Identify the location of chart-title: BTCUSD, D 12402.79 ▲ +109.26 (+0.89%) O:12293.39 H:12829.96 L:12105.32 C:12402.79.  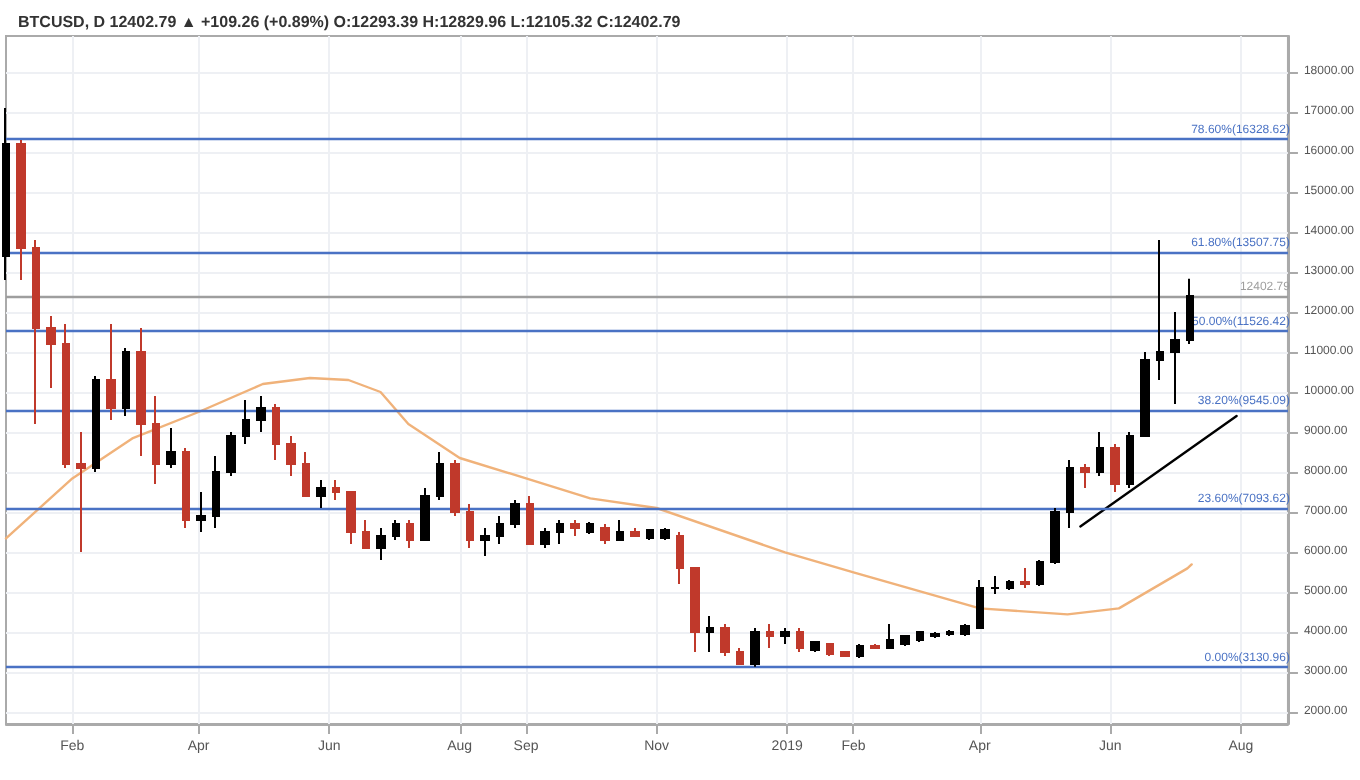
(350, 22).